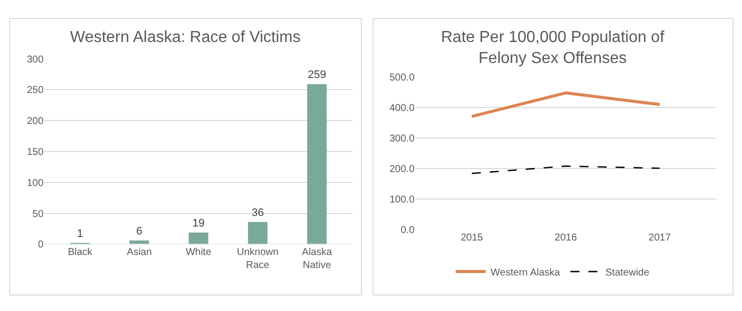 This screenshot has height=311, width=742. I want to click on x-tick-label: Asian, so click(139, 252).